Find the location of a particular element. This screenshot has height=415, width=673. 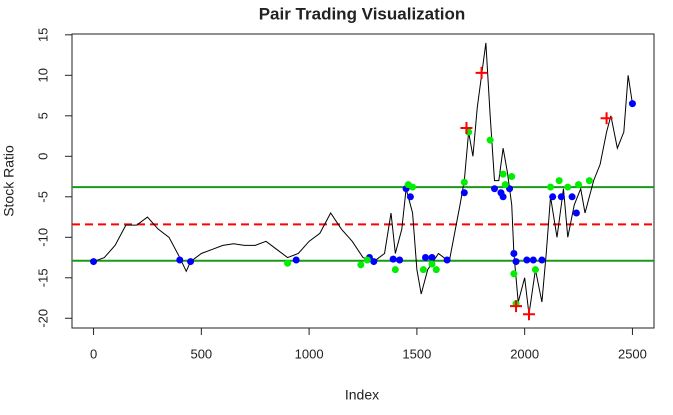

x-tick-label: 1000 is located at coordinates (309, 353).